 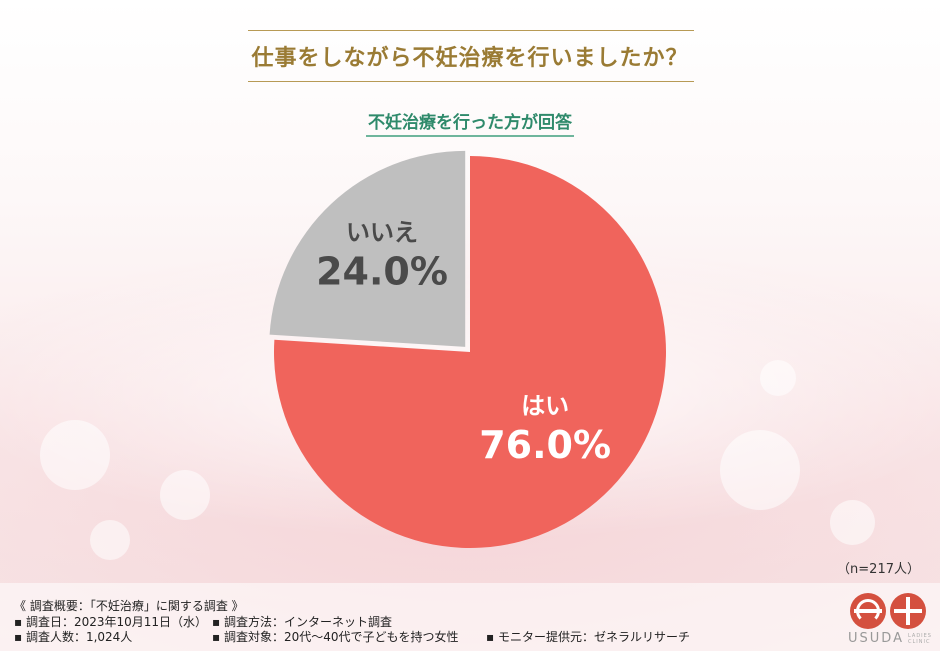 I want to click on chart-subtitle: 不妊治療を行った方が回答, so click(x=470, y=122).